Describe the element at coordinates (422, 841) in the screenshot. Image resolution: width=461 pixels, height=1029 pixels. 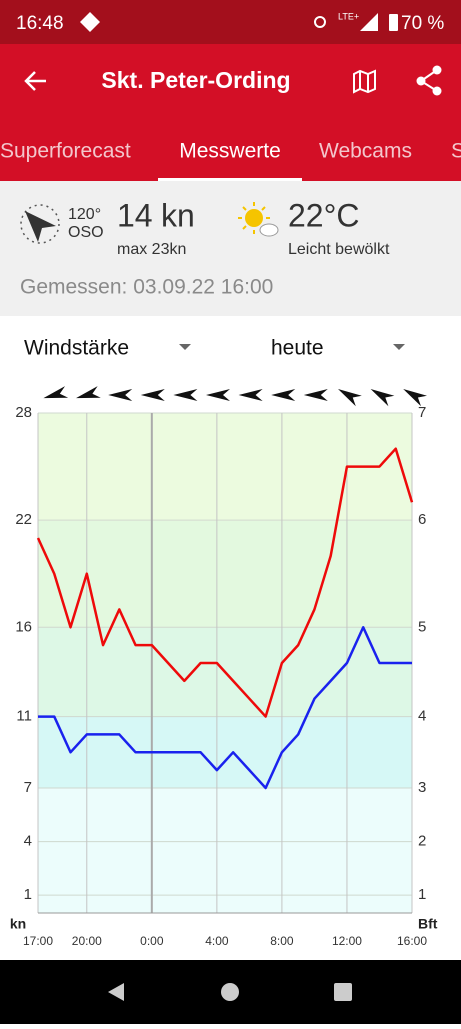
I see `y2-tick-label: 2` at that location.